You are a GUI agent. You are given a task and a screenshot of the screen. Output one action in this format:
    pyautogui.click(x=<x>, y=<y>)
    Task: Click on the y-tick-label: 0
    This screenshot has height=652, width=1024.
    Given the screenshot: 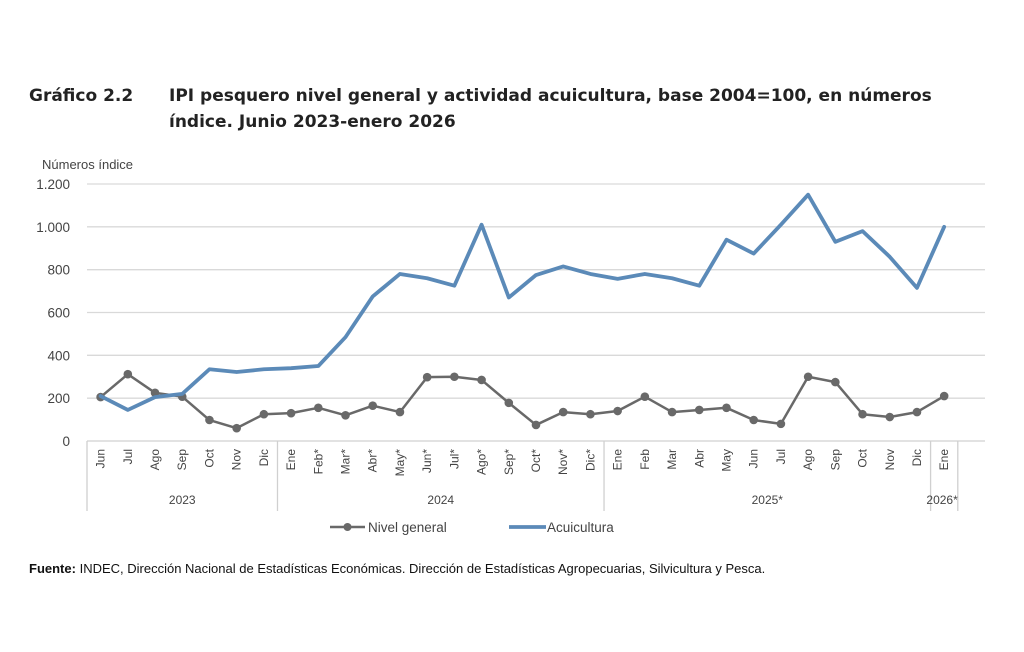 What is the action you would take?
    pyautogui.click(x=66, y=441)
    